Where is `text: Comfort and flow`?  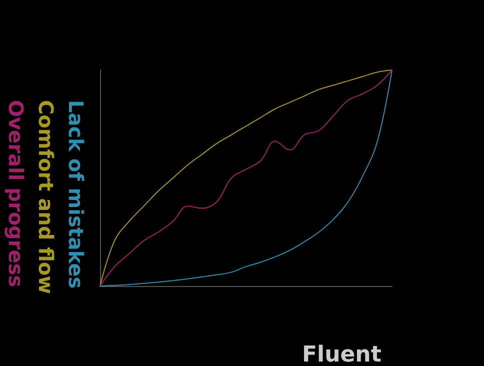
text: Comfort and flow is located at coordinates (46, 197).